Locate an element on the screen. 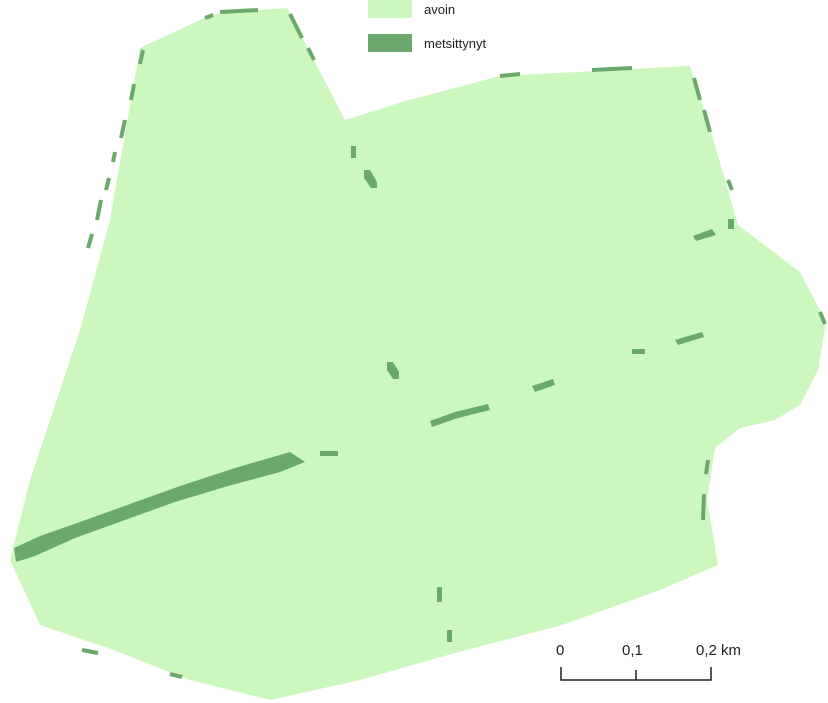  scale-tick-label-0: 0 is located at coordinates (560, 650).